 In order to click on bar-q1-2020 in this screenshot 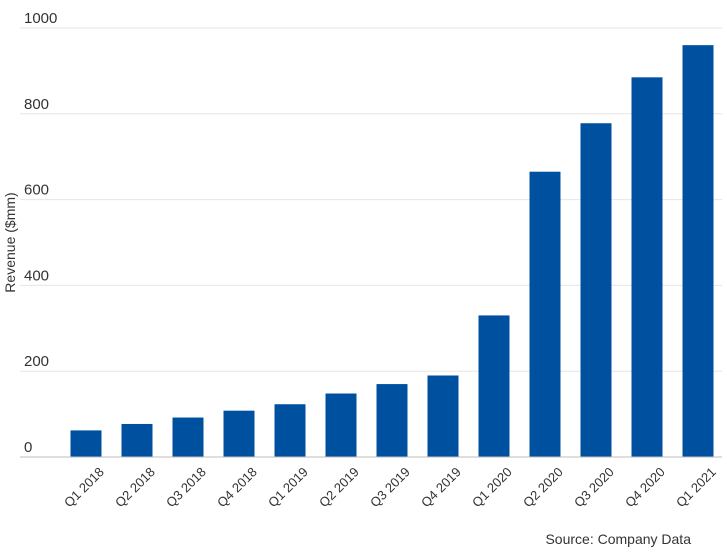, I will do `click(494, 386)`.